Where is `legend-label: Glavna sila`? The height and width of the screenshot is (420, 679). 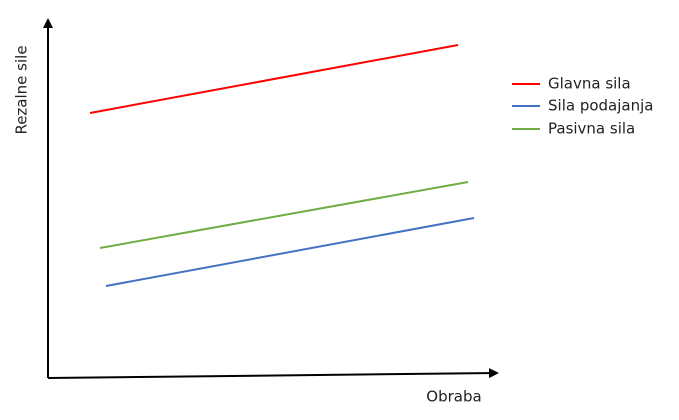 legend-label: Glavna sila is located at coordinates (589, 84).